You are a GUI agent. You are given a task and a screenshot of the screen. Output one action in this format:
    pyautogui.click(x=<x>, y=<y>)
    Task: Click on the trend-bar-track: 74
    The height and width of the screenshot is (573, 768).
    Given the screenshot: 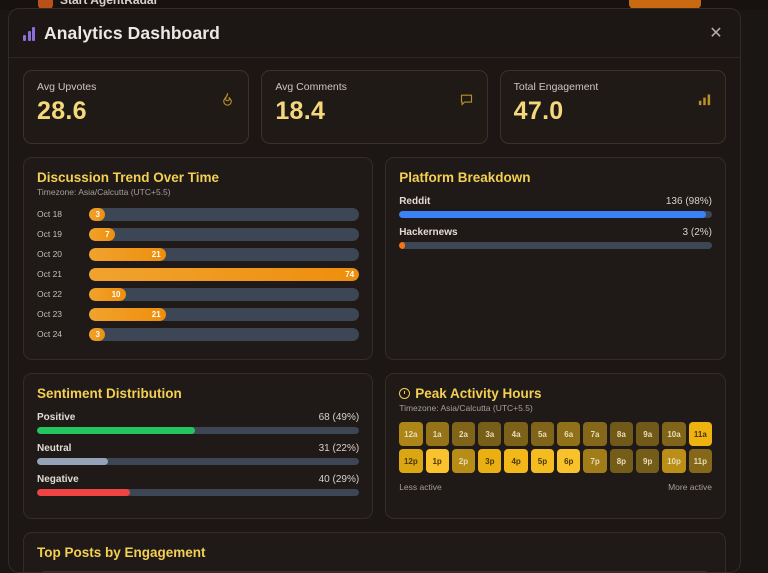 What is the action you would take?
    pyautogui.click(x=224, y=274)
    